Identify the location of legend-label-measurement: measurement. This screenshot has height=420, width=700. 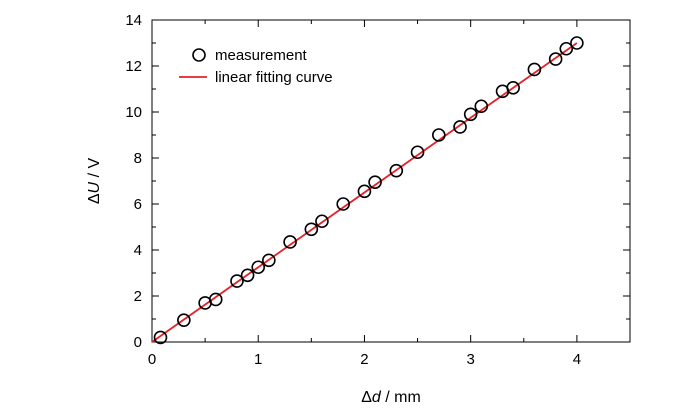
(261, 55).